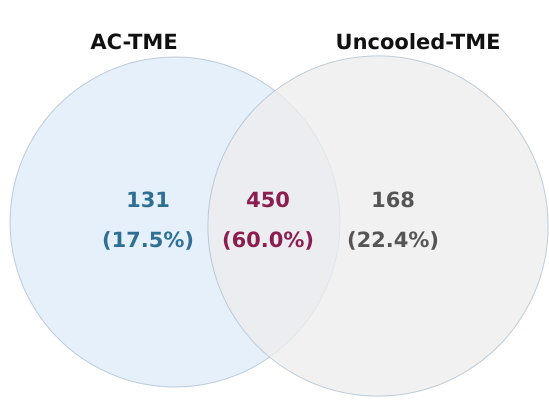 The width and height of the screenshot is (549, 406). Describe the element at coordinates (393, 220) in the screenshot. I see `data-label: 168 (22.4%)` at that location.